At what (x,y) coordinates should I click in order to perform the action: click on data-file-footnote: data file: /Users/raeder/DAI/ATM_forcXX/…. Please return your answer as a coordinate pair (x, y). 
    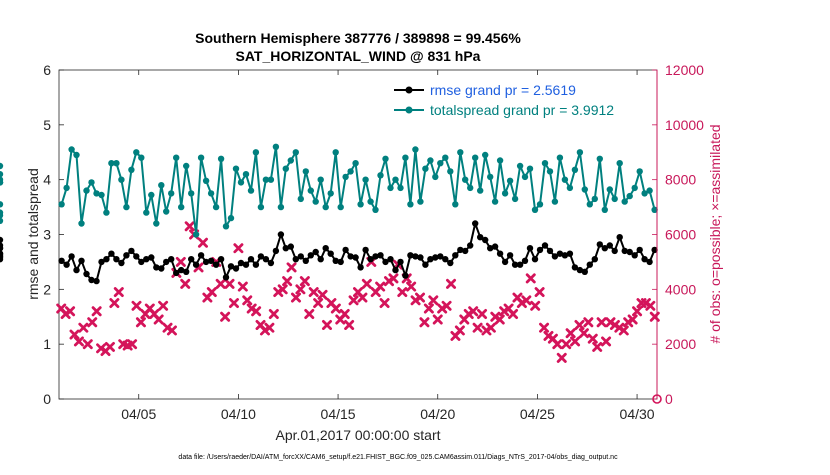
    Looking at the image, I should click on (398, 457).